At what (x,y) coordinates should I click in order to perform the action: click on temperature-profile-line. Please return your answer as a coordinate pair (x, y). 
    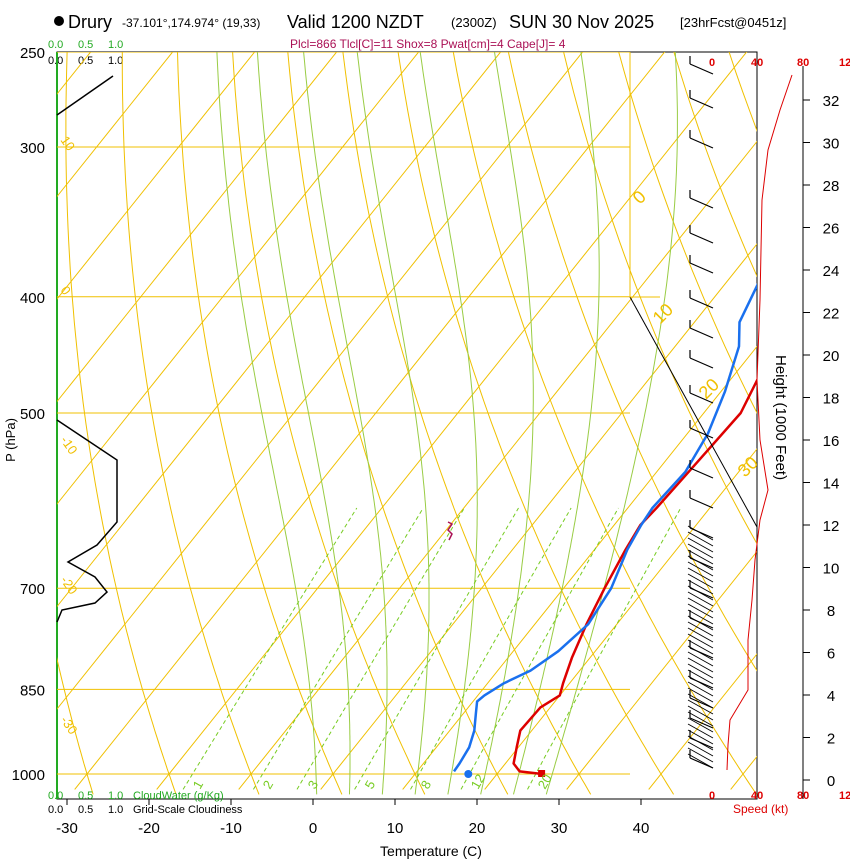
    Looking at the image, I should click on (634, 576).